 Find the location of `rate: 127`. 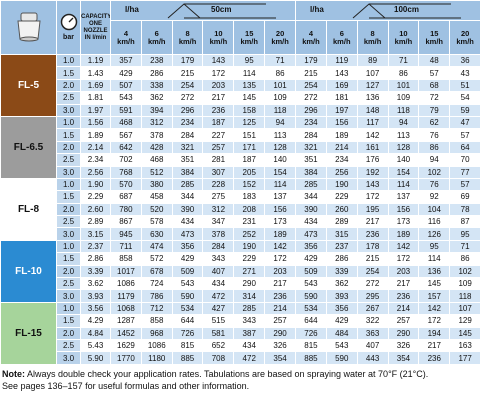

rate: 127 is located at coordinates (372, 85).